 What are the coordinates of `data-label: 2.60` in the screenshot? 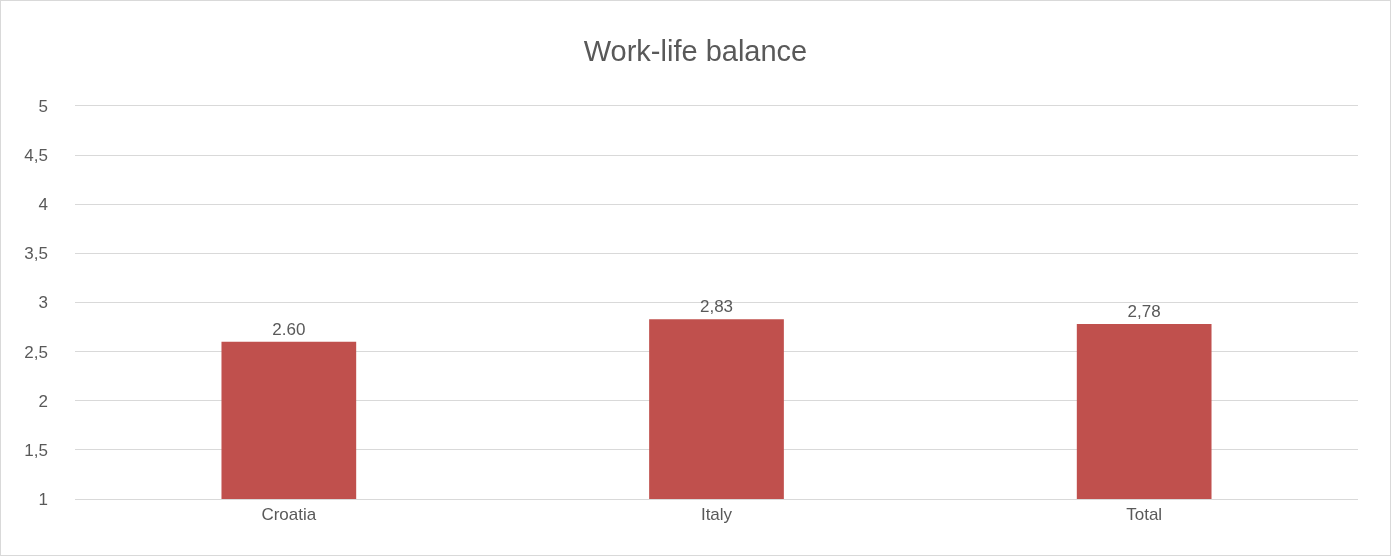 It's located at (289, 329).